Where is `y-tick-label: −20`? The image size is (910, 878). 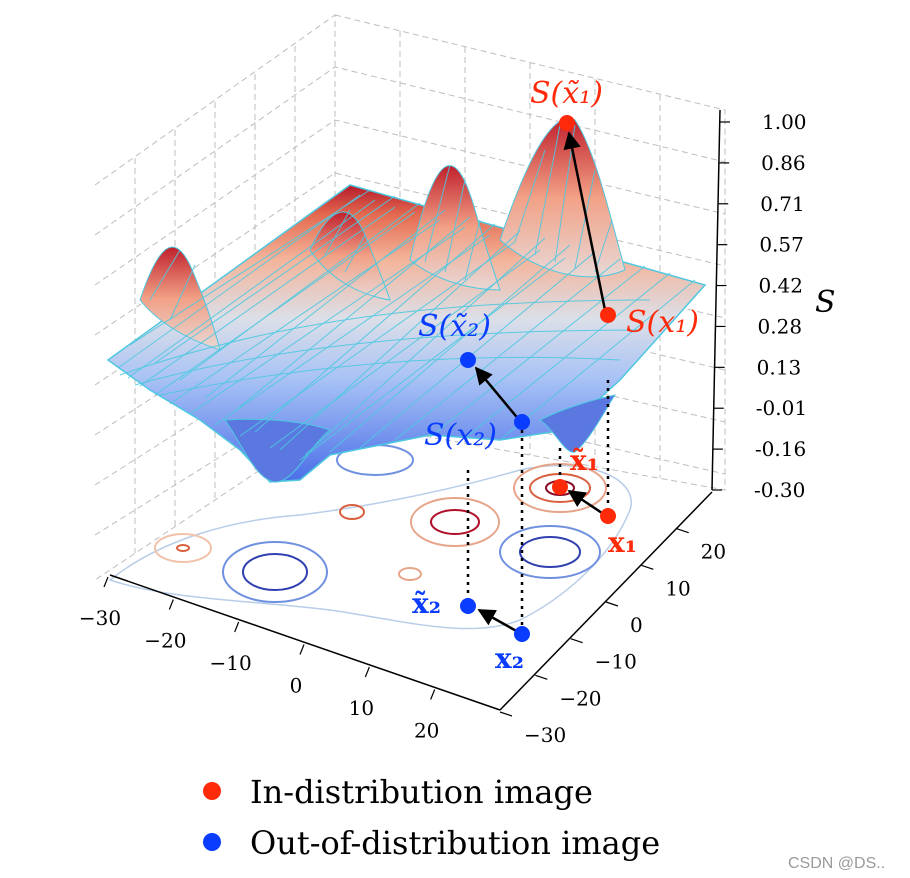 y-tick-label: −20 is located at coordinates (580, 698).